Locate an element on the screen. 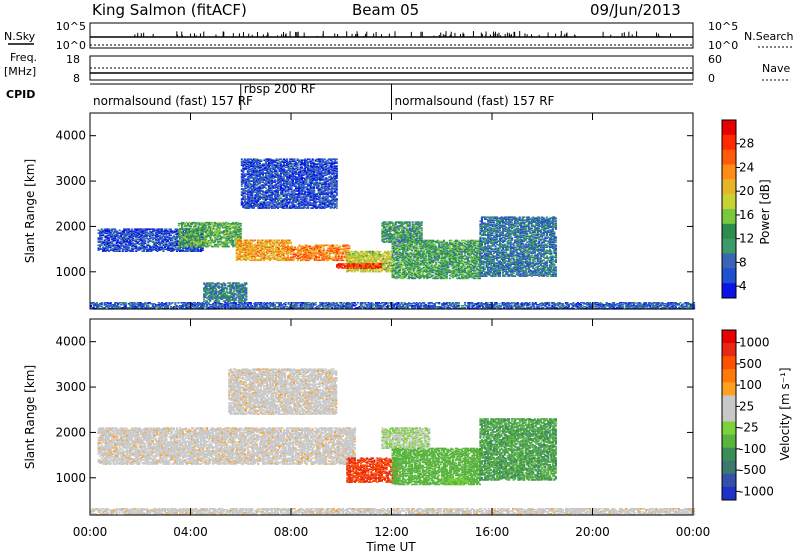 This screenshot has height=558, width=800. beam-title: Beam 05 is located at coordinates (385, 10).